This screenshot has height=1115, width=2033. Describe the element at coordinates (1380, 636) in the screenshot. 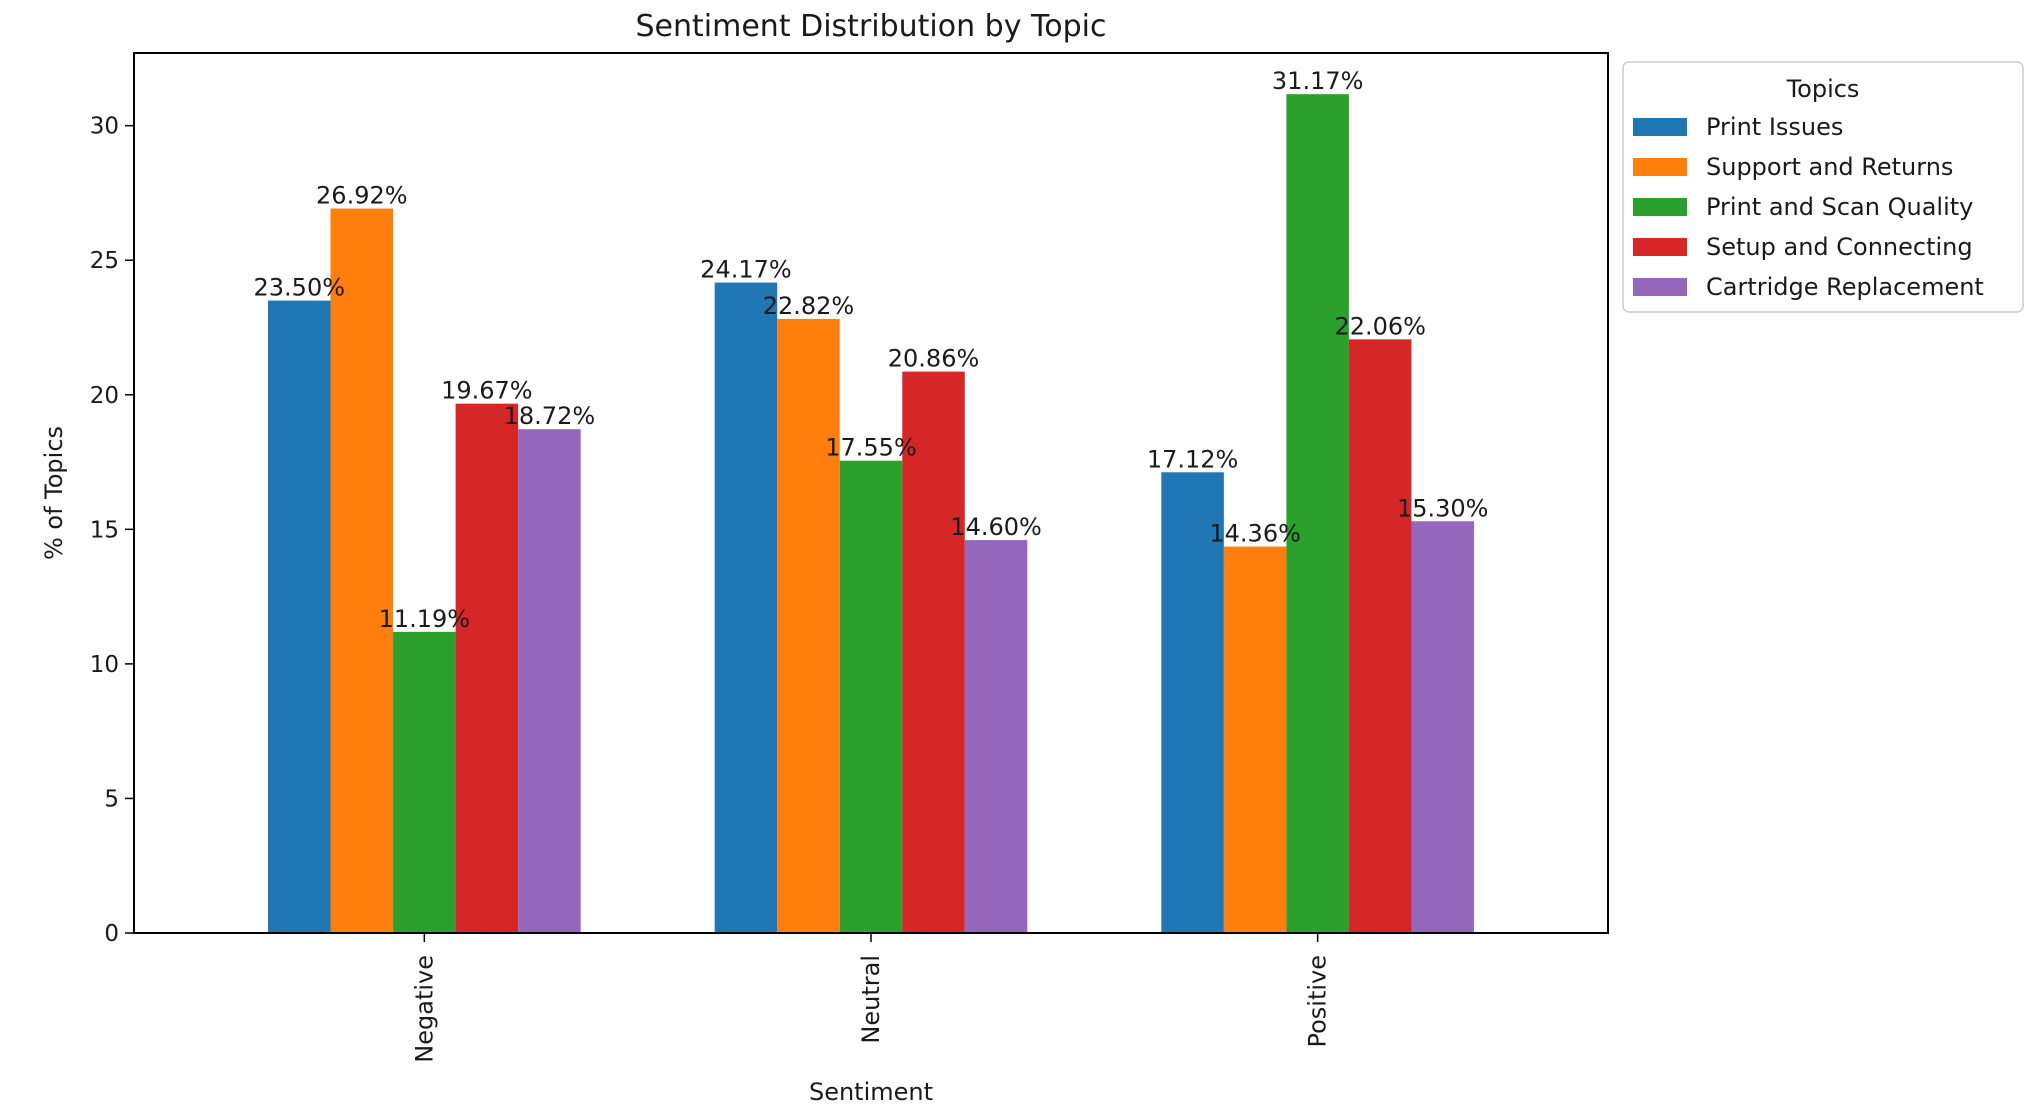

I see `bar-setup-and-connecting-positive` at that location.